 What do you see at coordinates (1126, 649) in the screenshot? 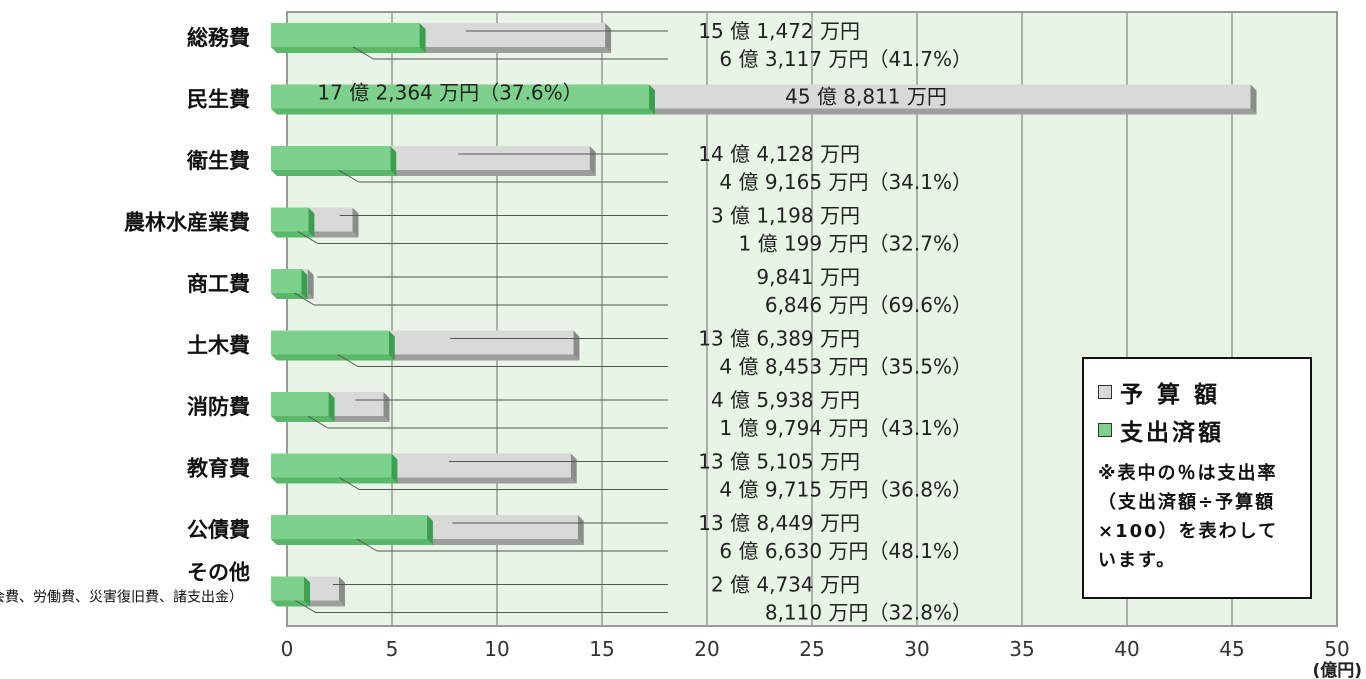
I see `x-tick-label: 40` at bounding box center [1126, 649].